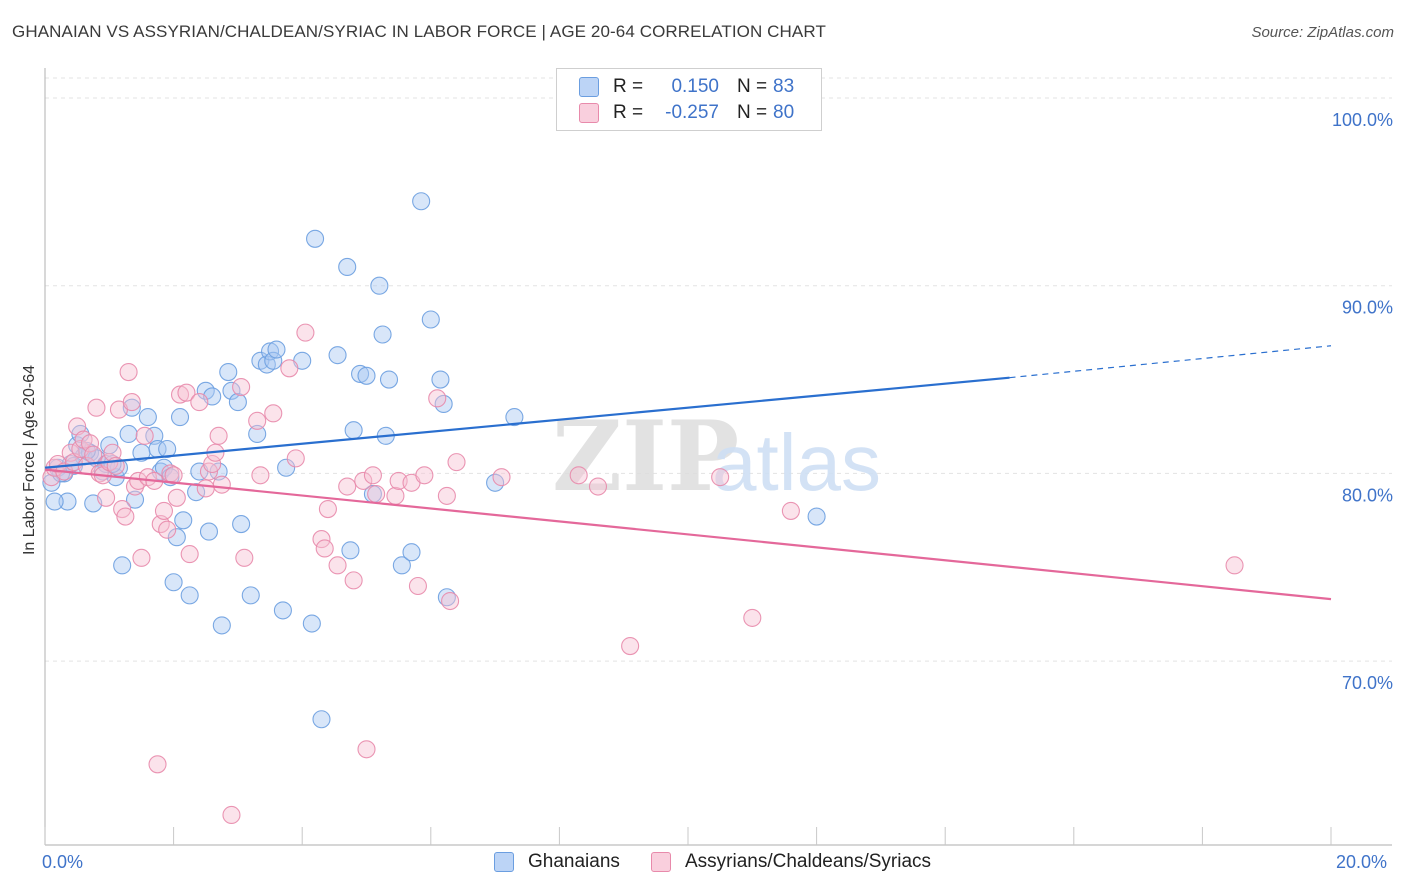 The image size is (1406, 892). Describe the element at coordinates (1367, 683) in the screenshot. I see `y-tick-label: 70.0%` at that location.